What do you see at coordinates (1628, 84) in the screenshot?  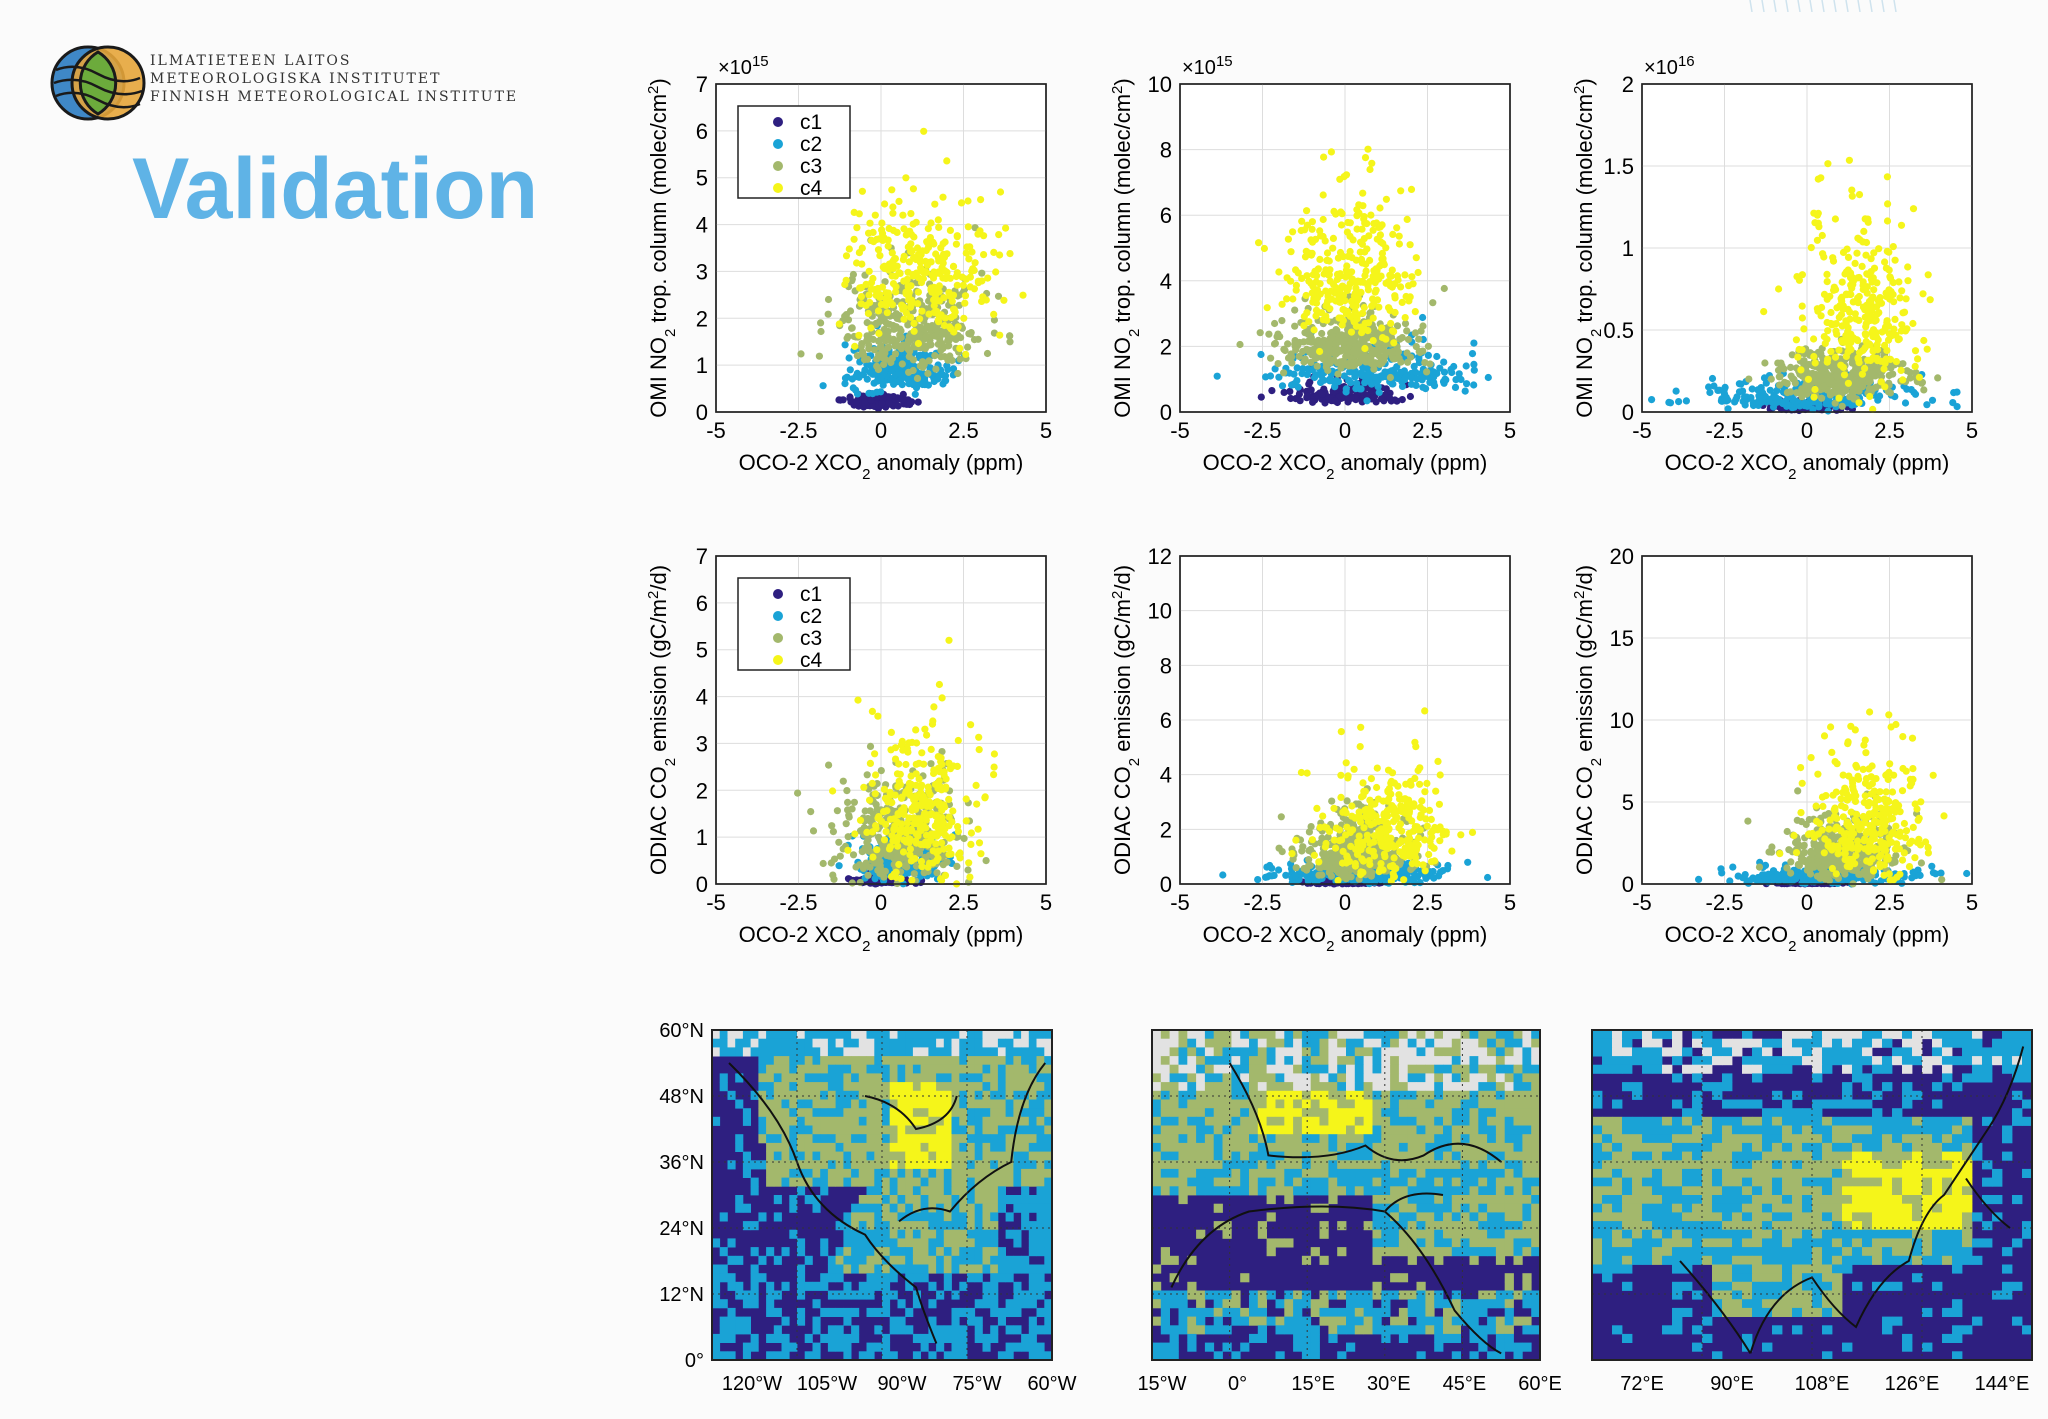 I see `y-tick-label: 2` at bounding box center [1628, 84].